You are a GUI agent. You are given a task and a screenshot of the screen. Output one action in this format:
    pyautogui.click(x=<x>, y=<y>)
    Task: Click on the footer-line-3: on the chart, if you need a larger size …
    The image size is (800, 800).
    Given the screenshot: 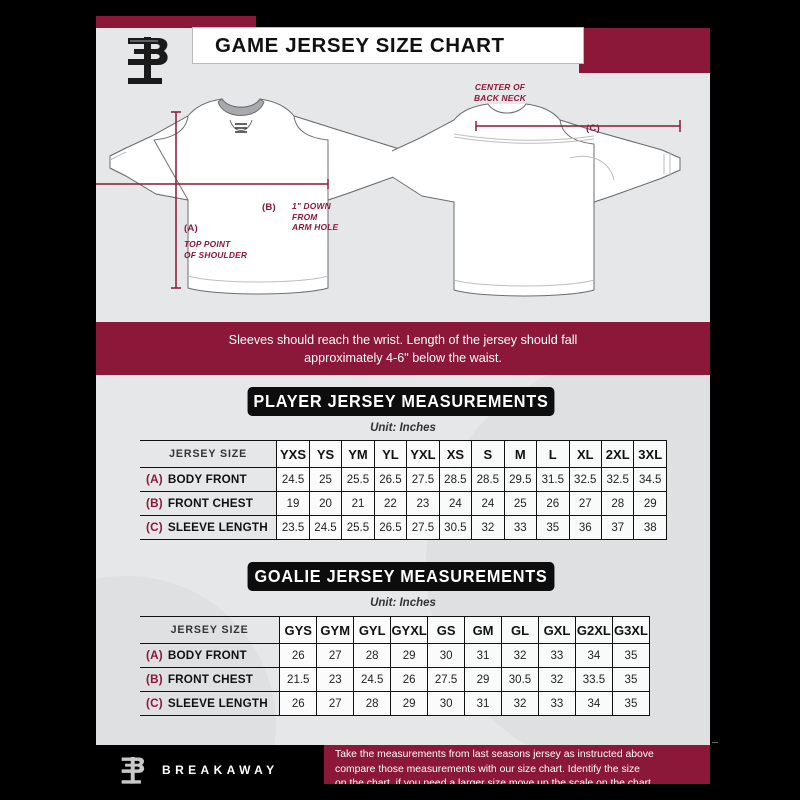 What is the action you would take?
    pyautogui.click(x=493, y=781)
    